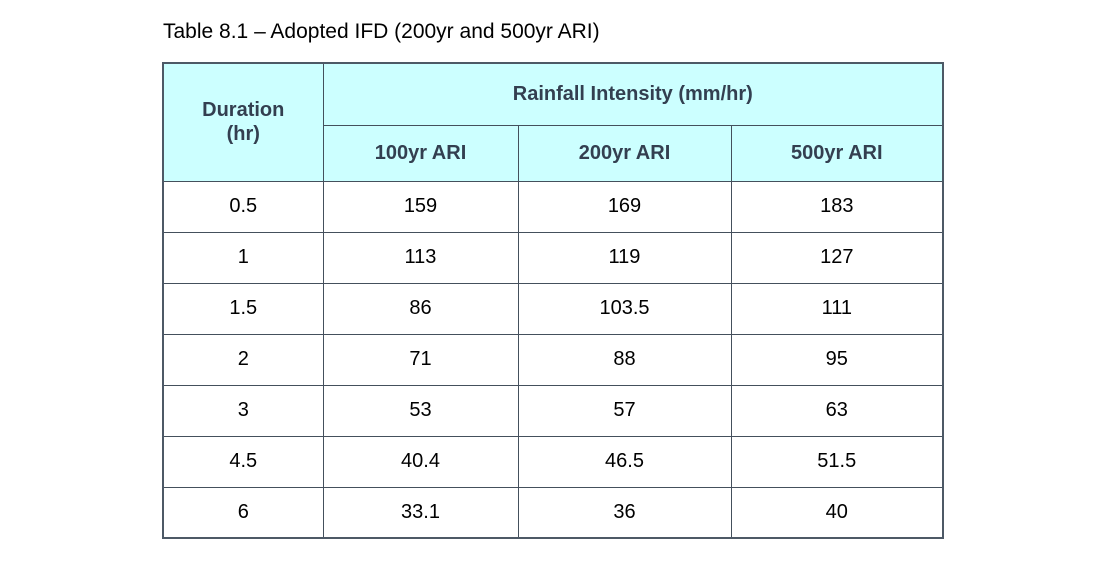 The height and width of the screenshot is (572, 1100). I want to click on table-row: 6 33.1 36 40, so click(553, 512).